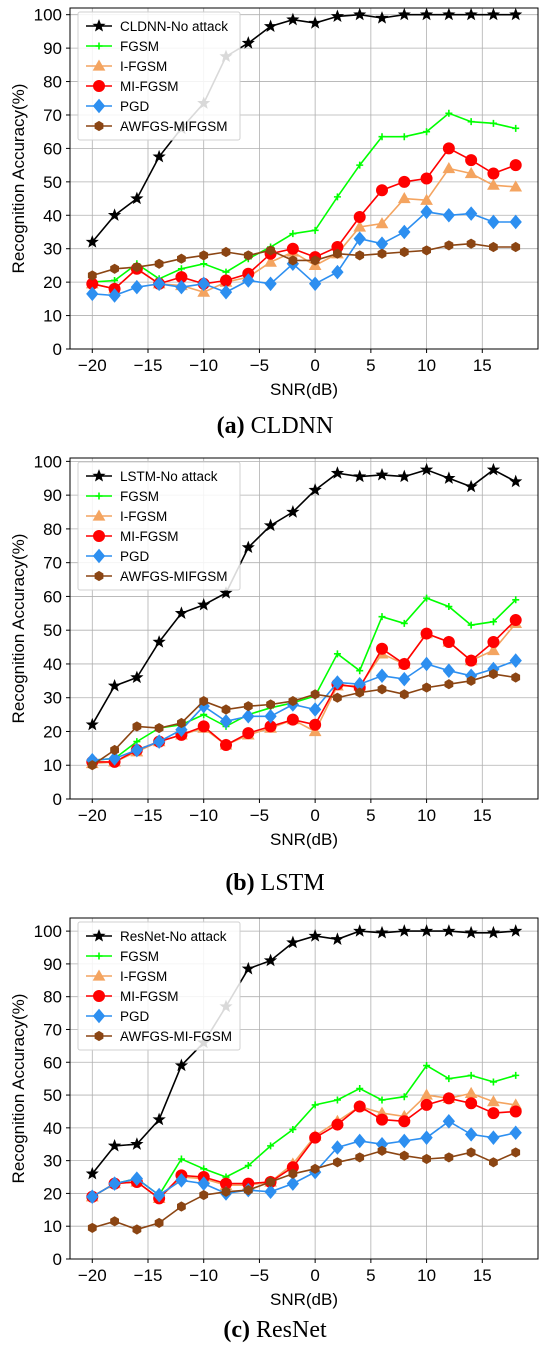  Describe the element at coordinates (156, 936) in the screenshot. I see `legend-item: ResNet-No attack` at that location.